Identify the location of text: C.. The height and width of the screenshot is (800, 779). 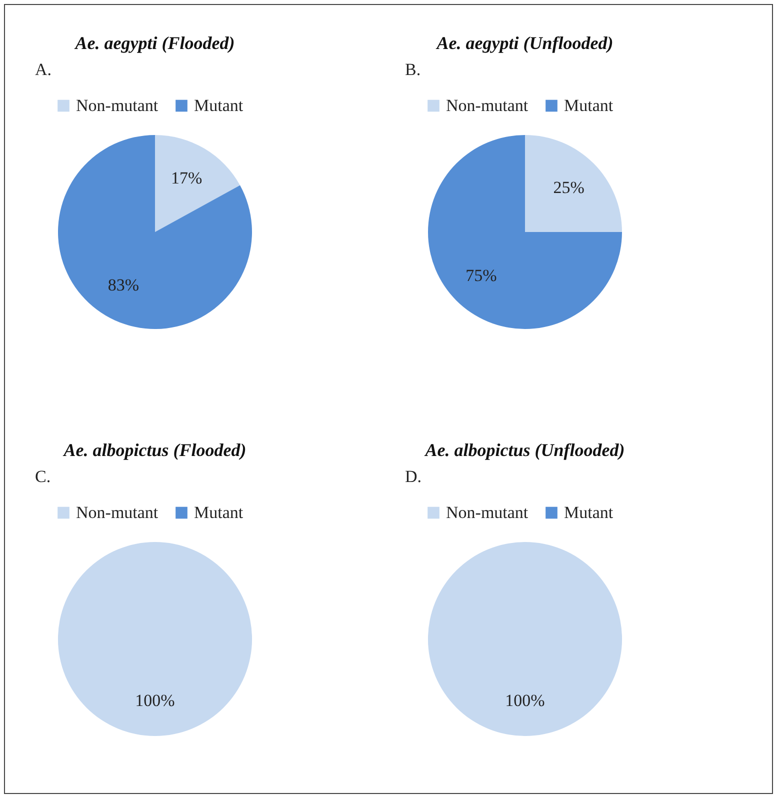
(43, 476).